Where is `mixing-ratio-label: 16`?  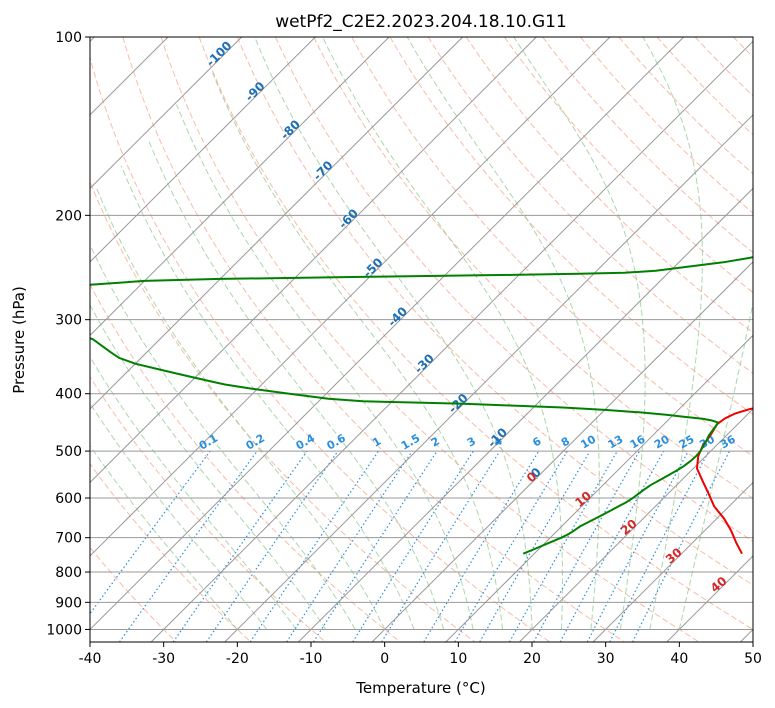 mixing-ratio-label: 16 is located at coordinates (638, 441).